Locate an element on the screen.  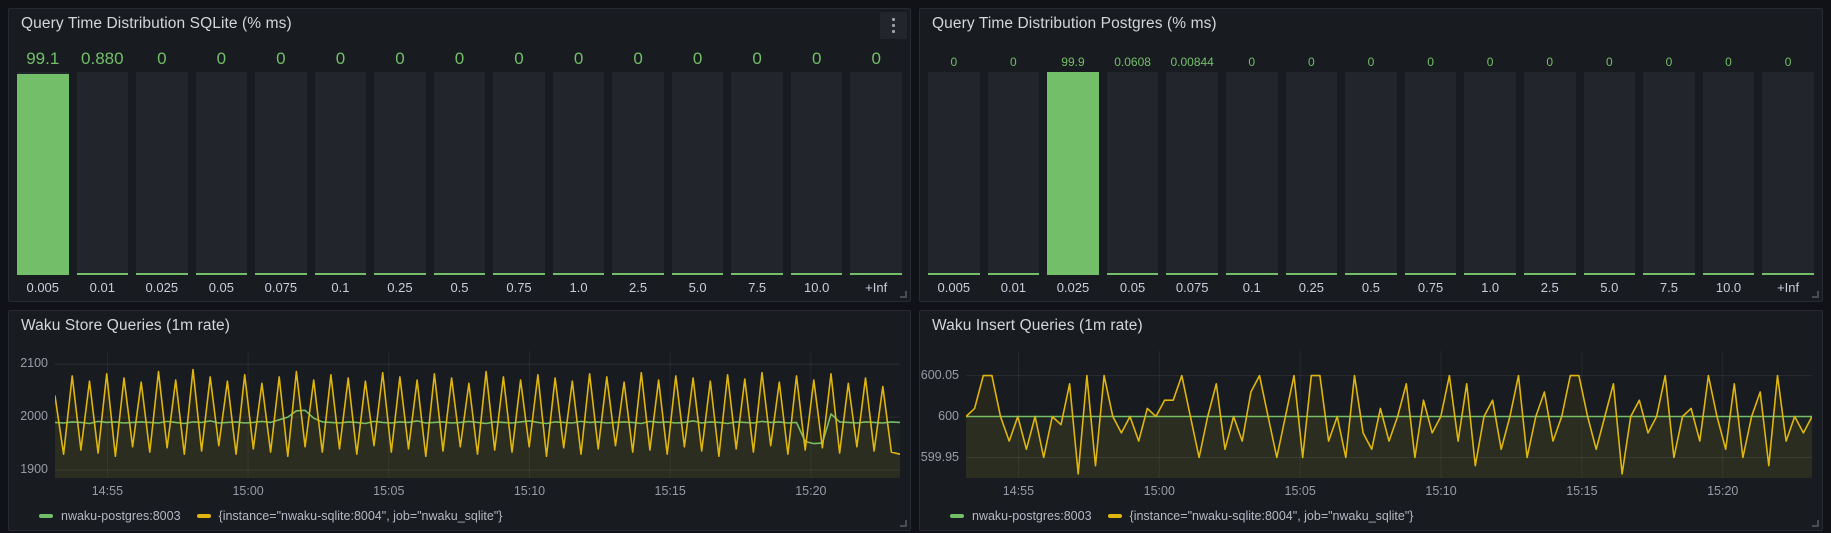
histogram-bar-0.075: 0 0.075 is located at coordinates (281, 169).